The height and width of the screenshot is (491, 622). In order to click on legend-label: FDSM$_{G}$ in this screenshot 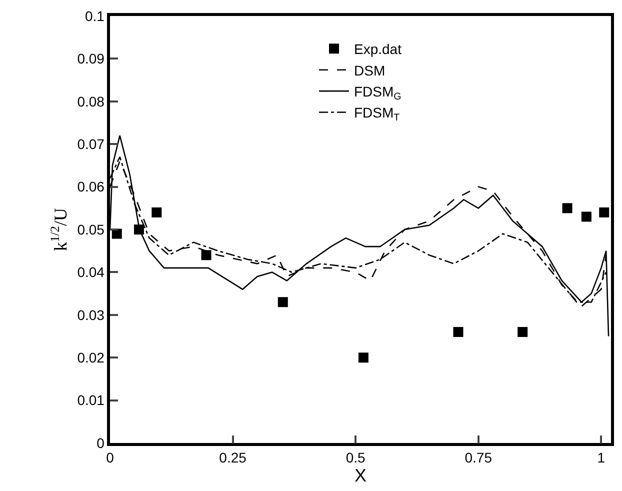, I will do `click(378, 93)`.